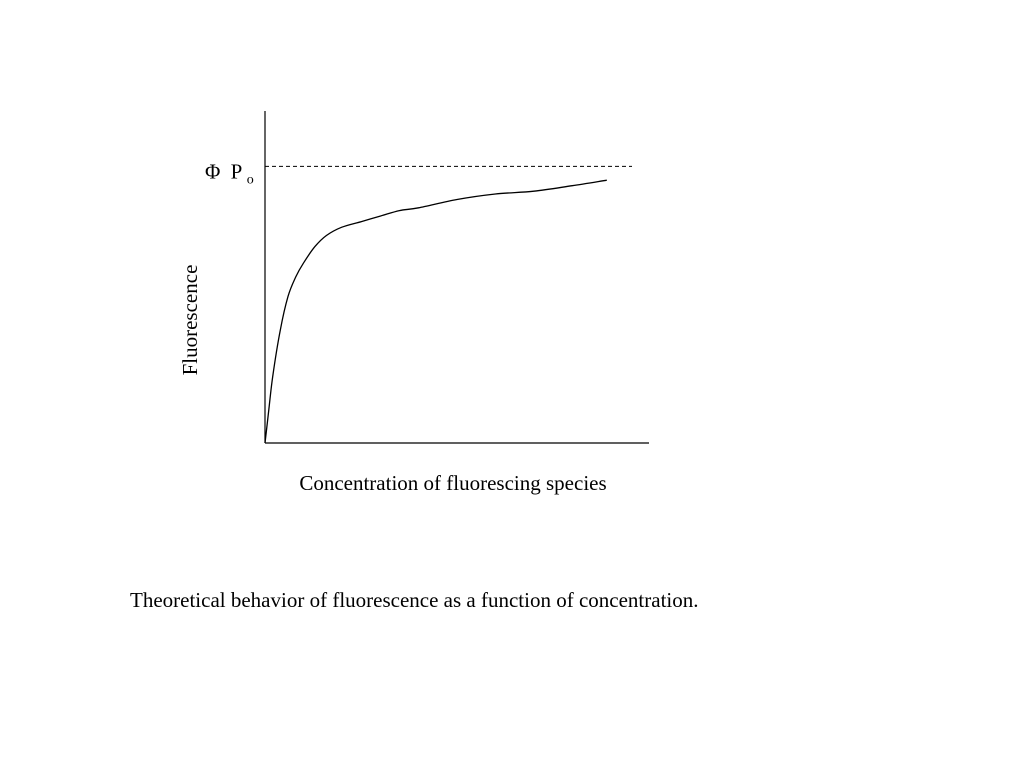 Image resolution: width=1024 pixels, height=768 pixels. I want to click on x-axis-label: Concentration of fluorescing species, so click(452, 483).